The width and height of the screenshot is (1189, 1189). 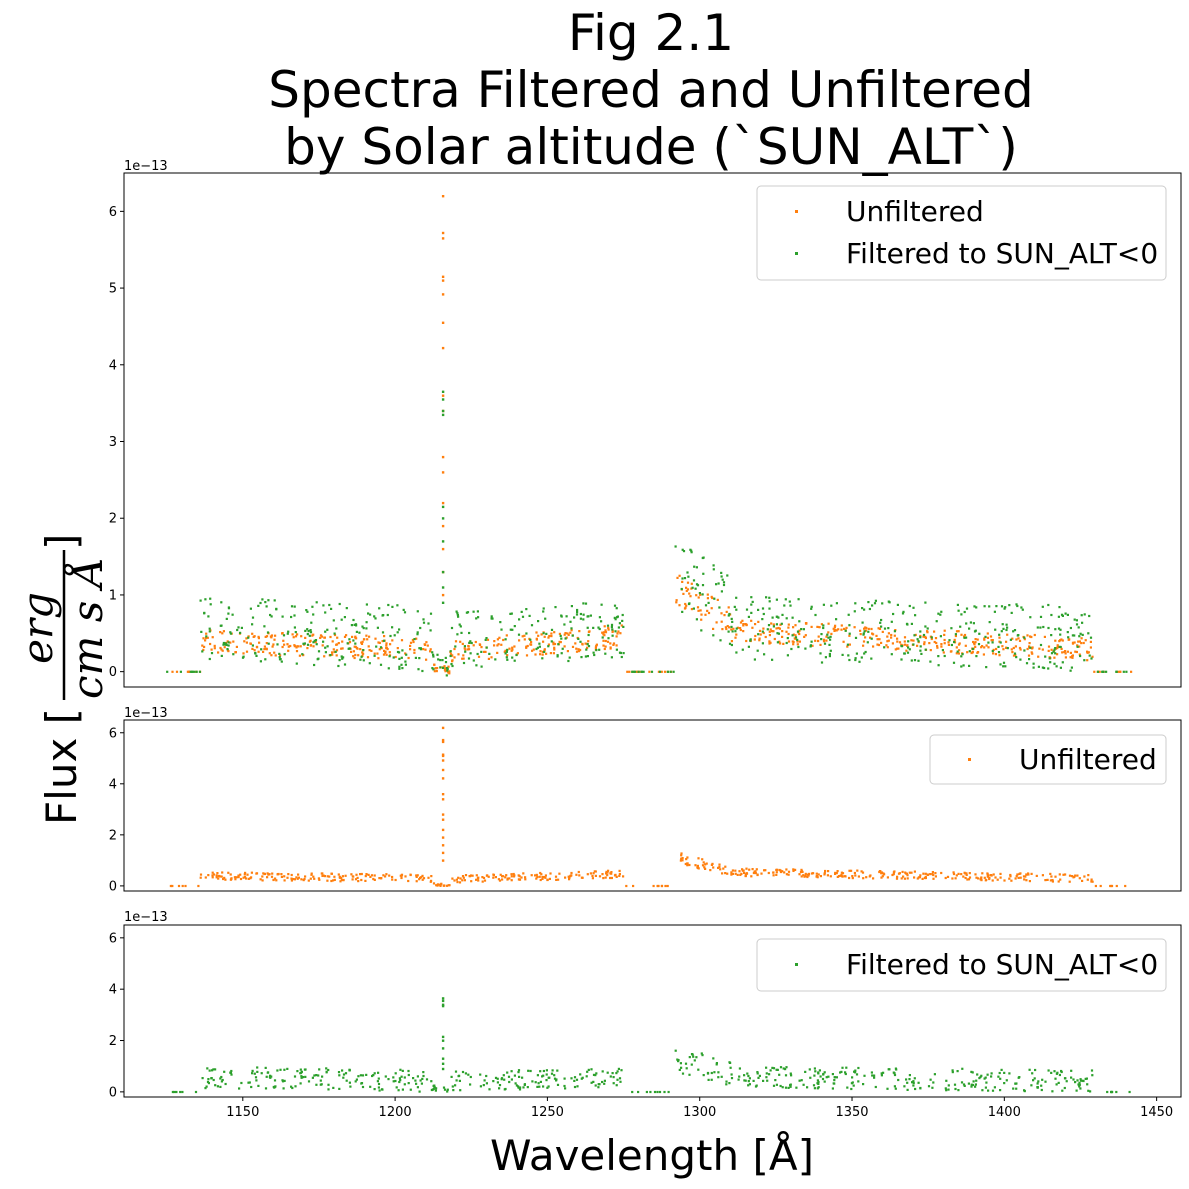 What do you see at coordinates (242, 1112) in the screenshot?
I see `x-tick-label: 1150` at bounding box center [242, 1112].